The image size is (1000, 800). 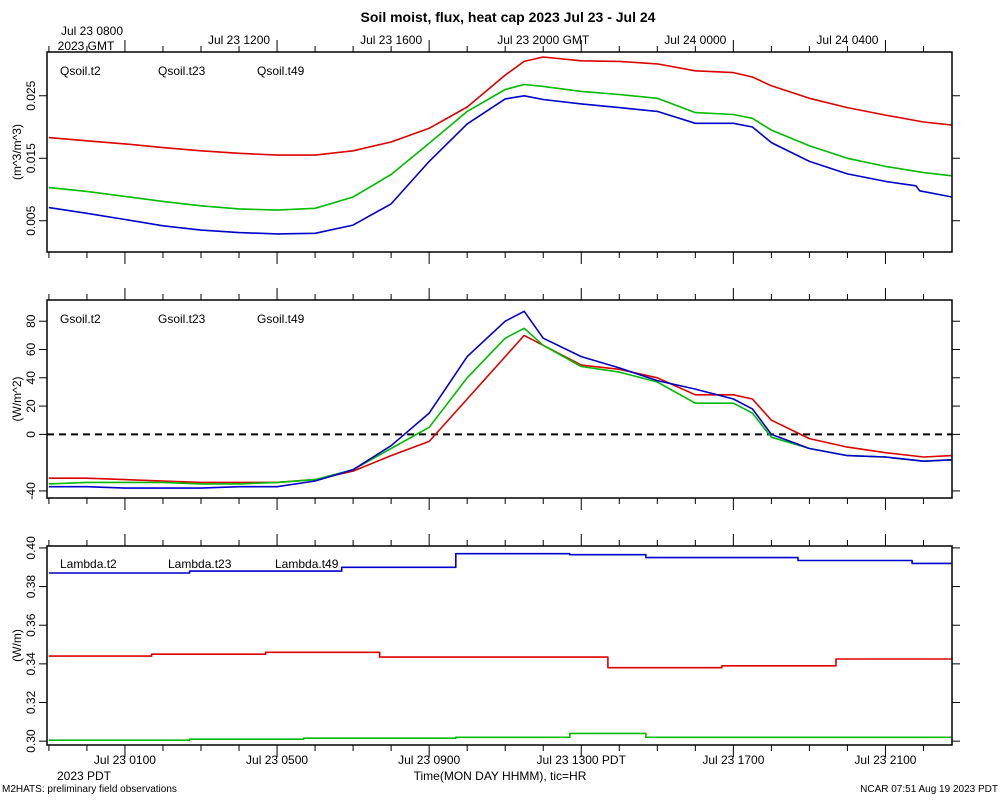 What do you see at coordinates (31, 741) in the screenshot?
I see `y-tick-label: 0.30` at bounding box center [31, 741].